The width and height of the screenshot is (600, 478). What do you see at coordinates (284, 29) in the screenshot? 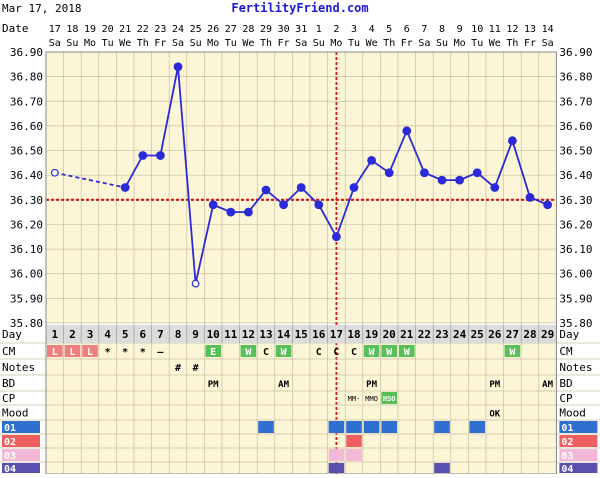
I see `date-label: 30` at bounding box center [284, 29].